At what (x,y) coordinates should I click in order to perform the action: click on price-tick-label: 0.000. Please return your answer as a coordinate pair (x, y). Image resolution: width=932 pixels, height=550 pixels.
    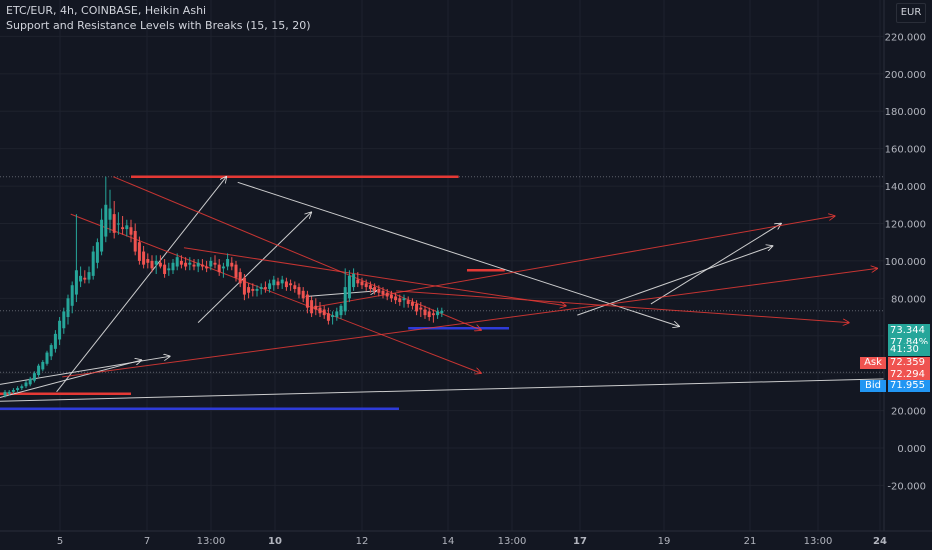
    Looking at the image, I should click on (911, 449).